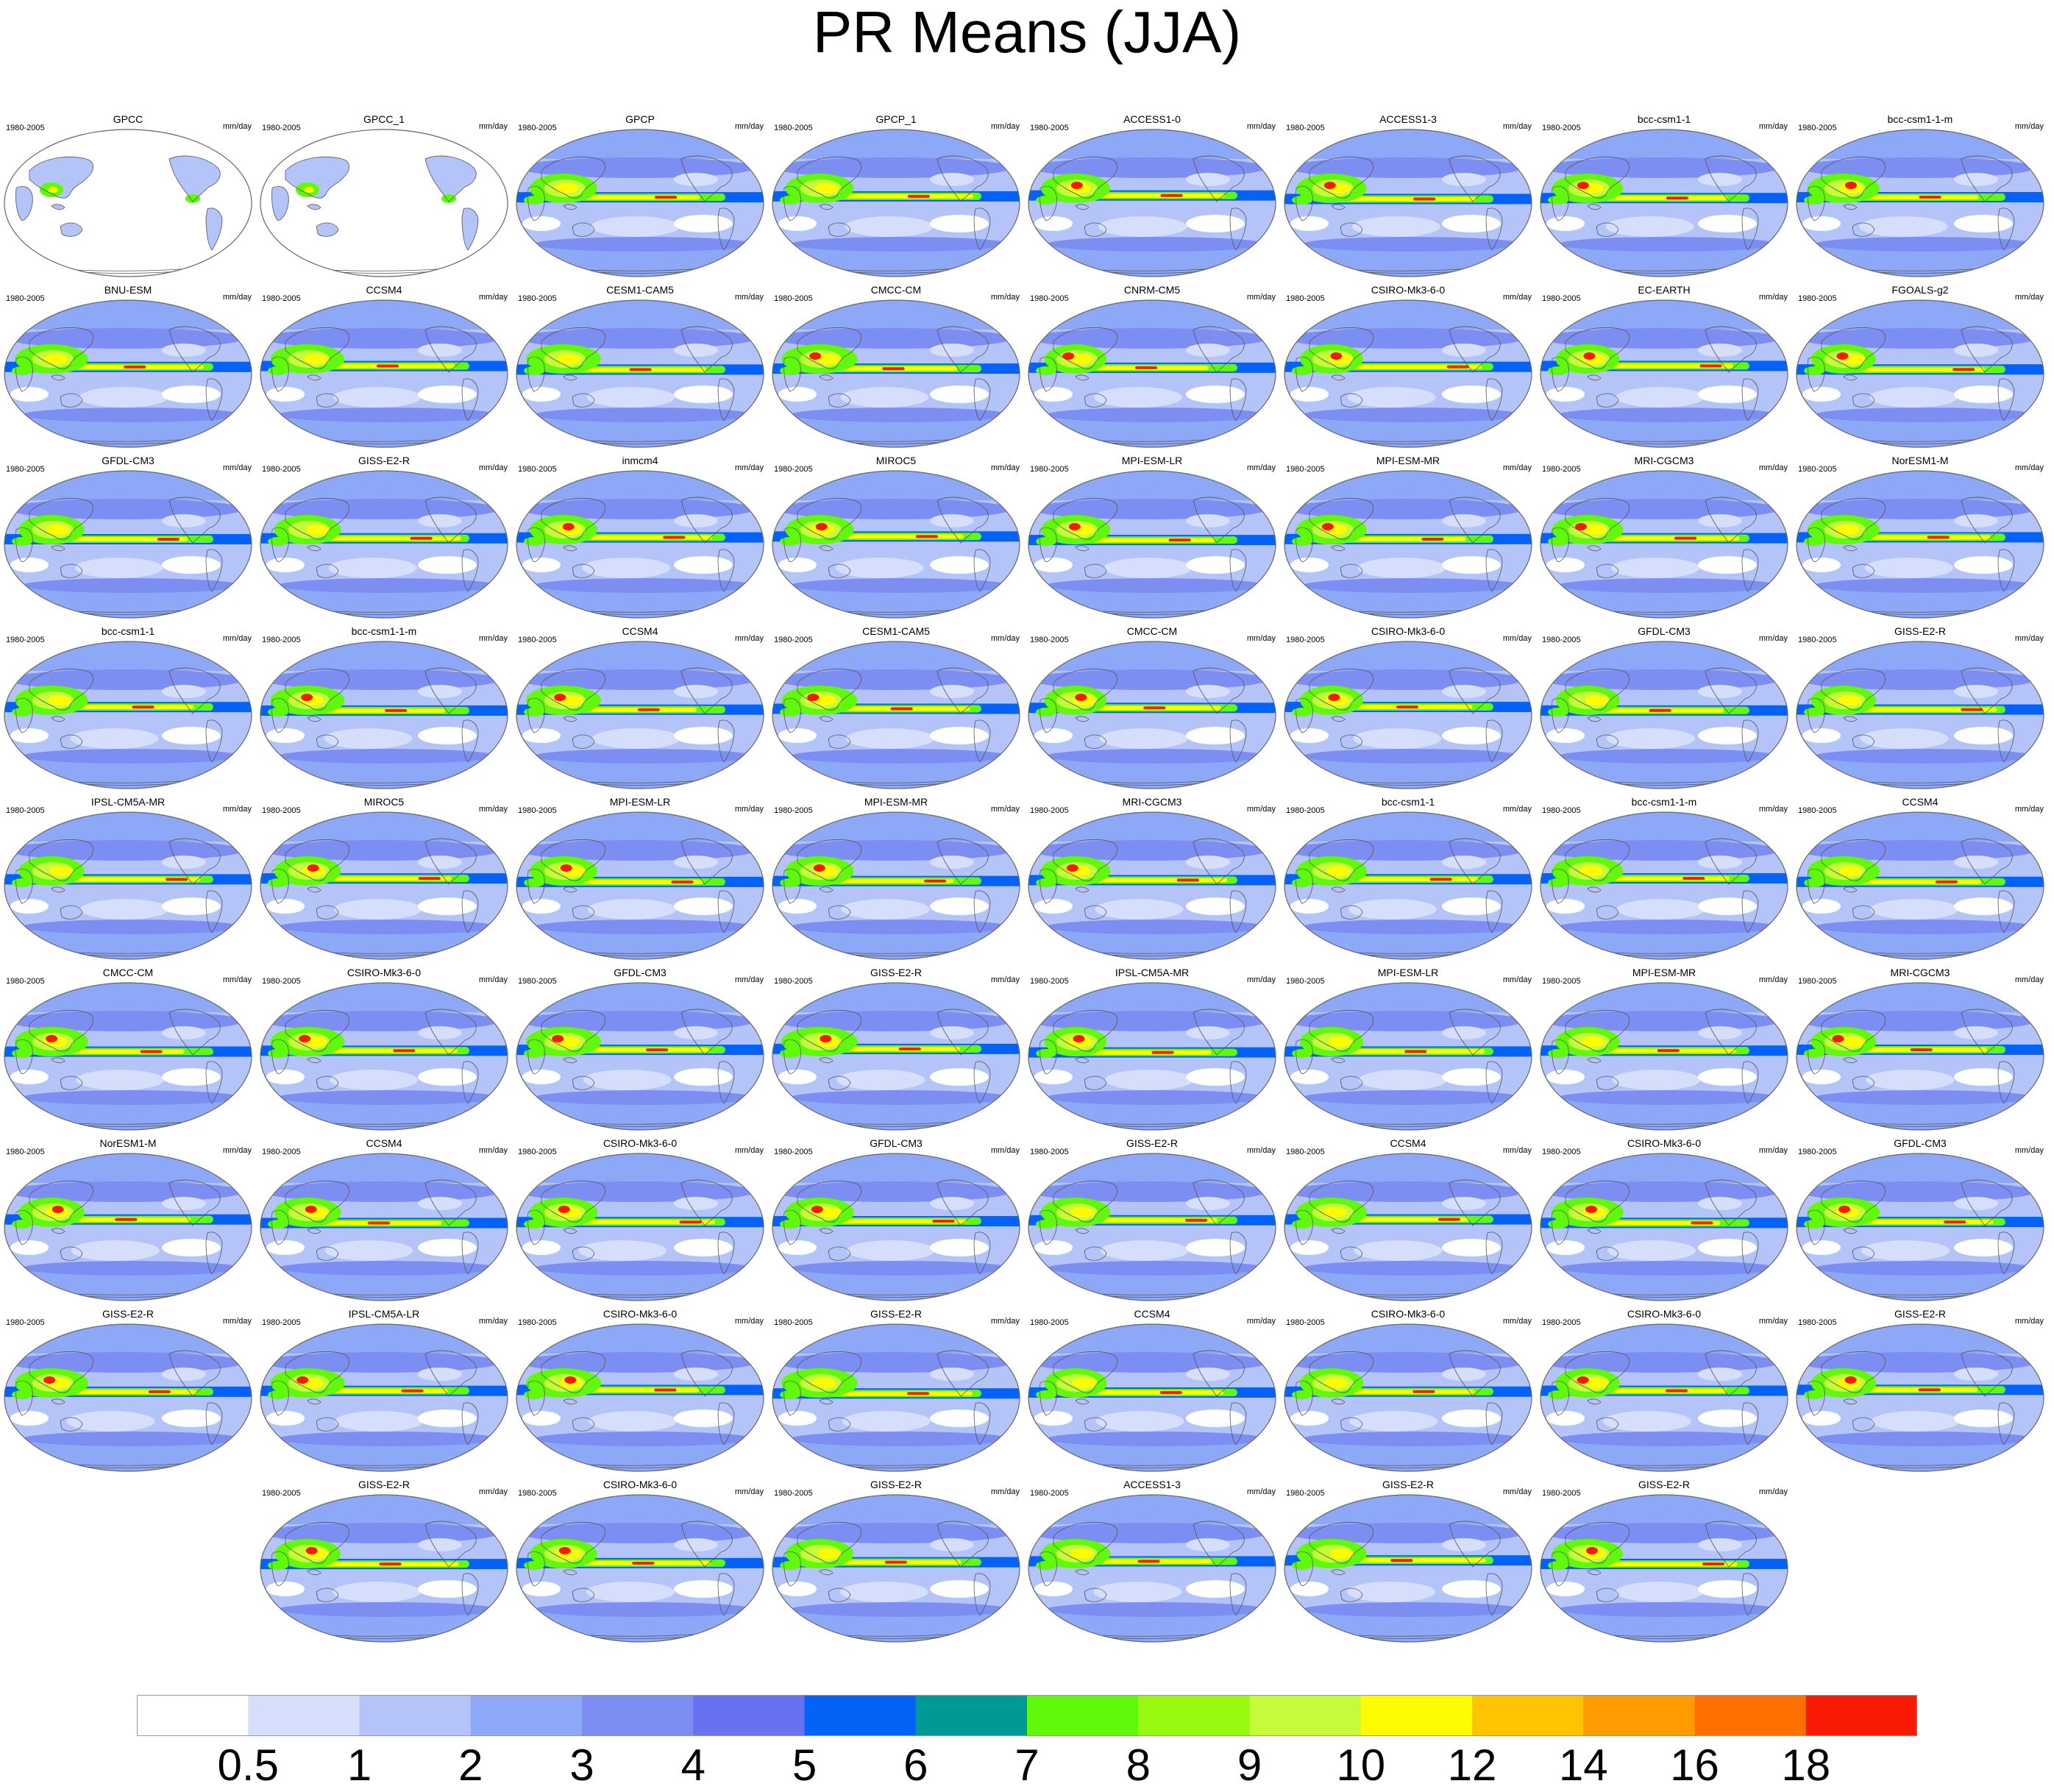 The width and height of the screenshot is (2054, 1792). Describe the element at coordinates (569, 526) in the screenshot. I see `monsoon-extreme` at that location.